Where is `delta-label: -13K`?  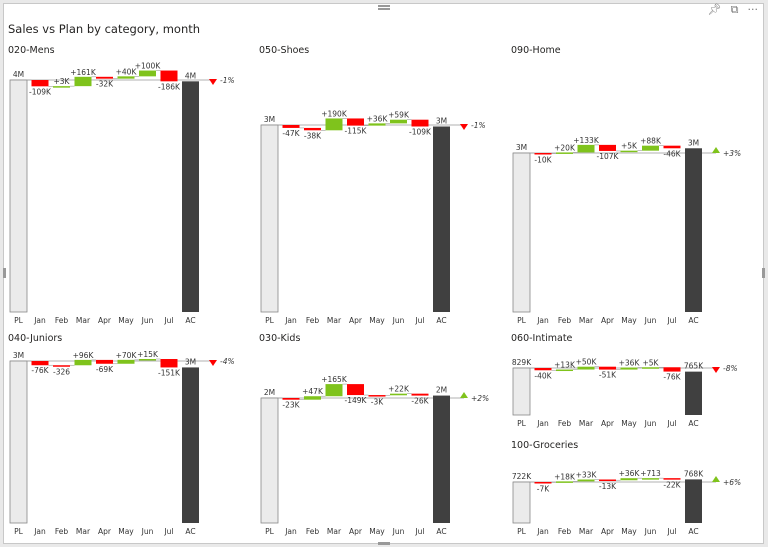
delta-label: -13K is located at coordinates (608, 486).